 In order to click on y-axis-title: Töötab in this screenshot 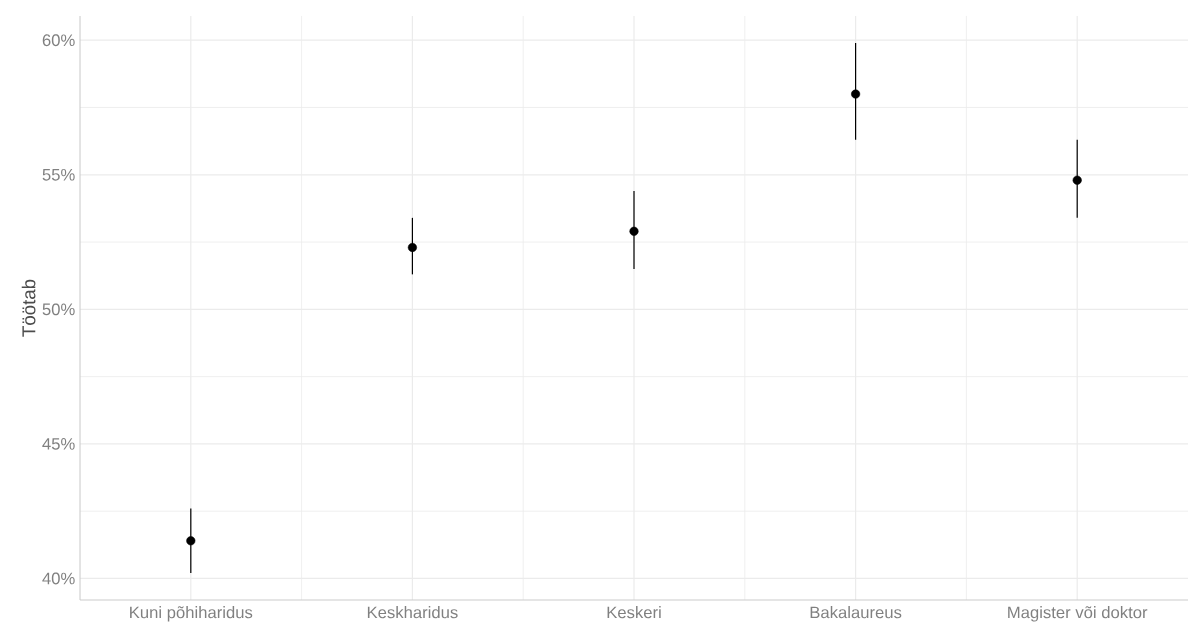, I will do `click(28, 308)`.